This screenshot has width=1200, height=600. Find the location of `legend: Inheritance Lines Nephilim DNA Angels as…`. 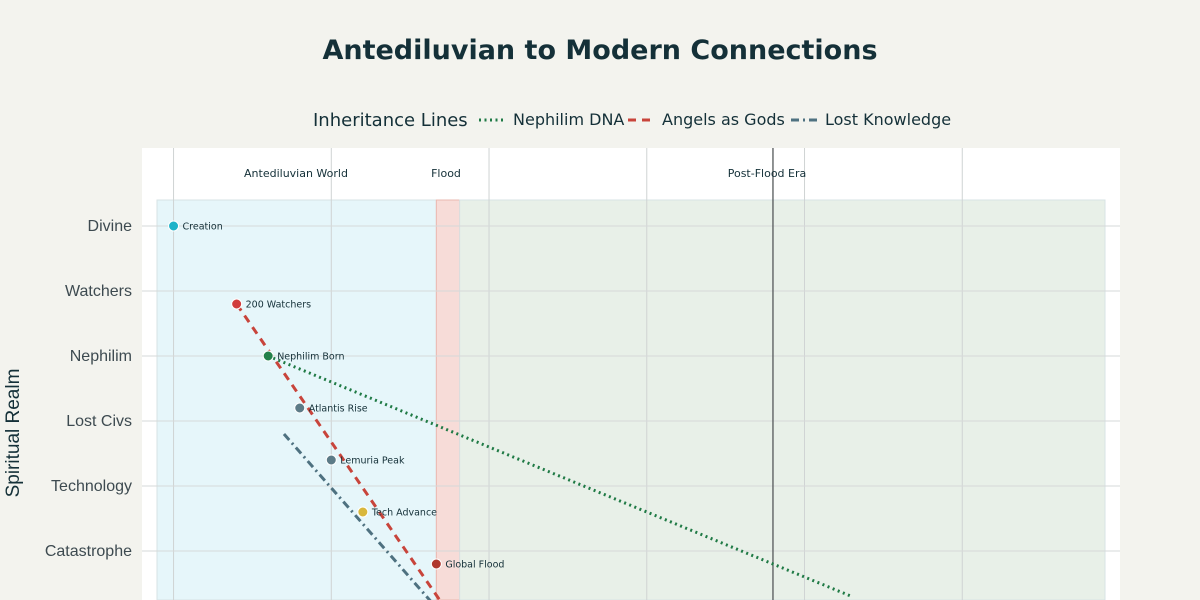

legend: Inheritance Lines Nephilim DNA Angels as… is located at coordinates (632, 120).